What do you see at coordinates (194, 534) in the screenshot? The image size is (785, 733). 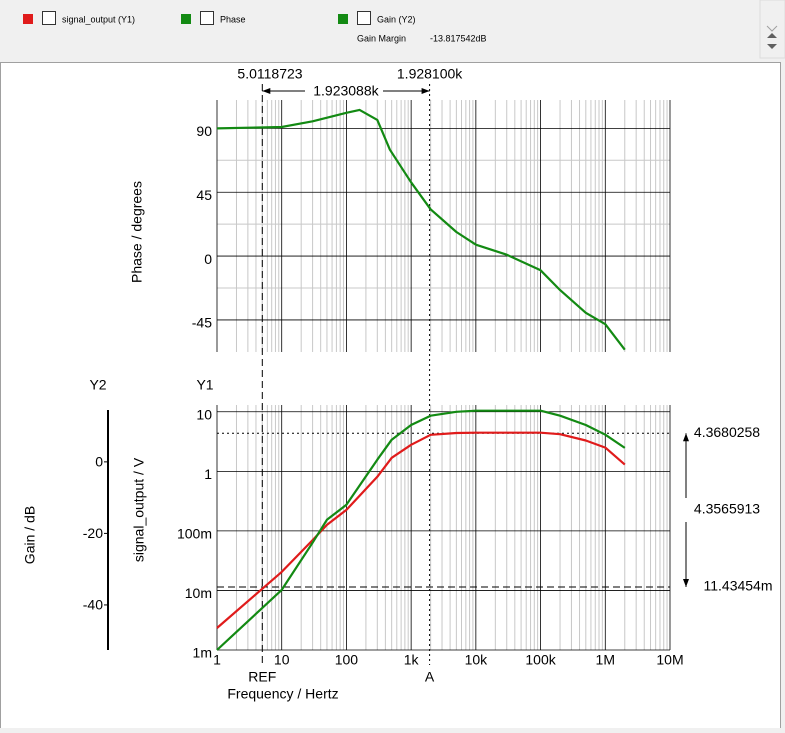 I see `y-tick-label: 100m` at bounding box center [194, 534].